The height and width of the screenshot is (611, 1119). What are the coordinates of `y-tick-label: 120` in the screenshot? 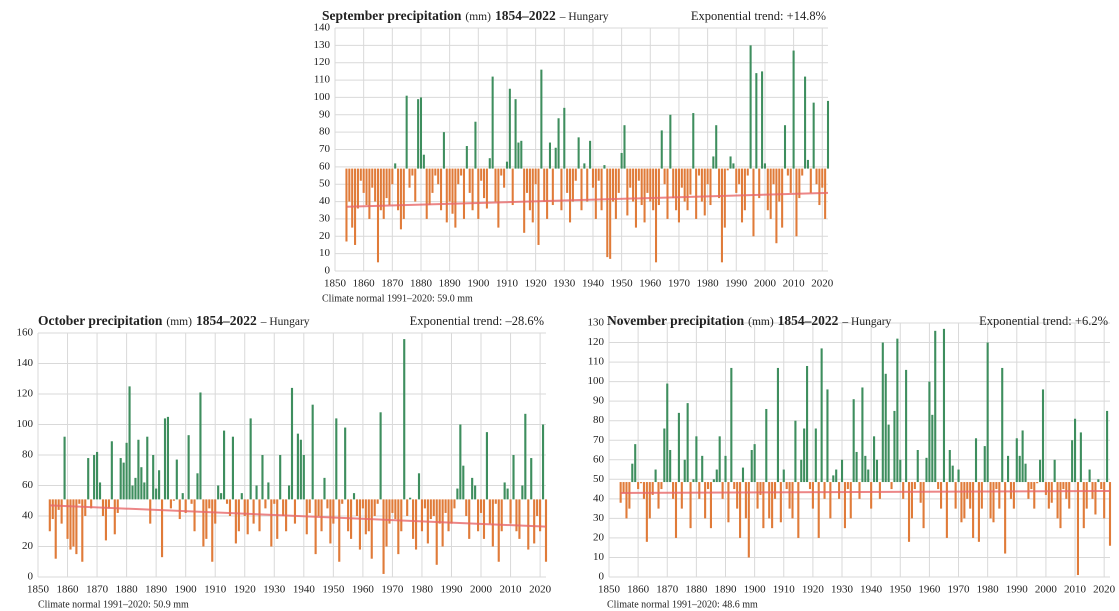 It's located at (596, 342).